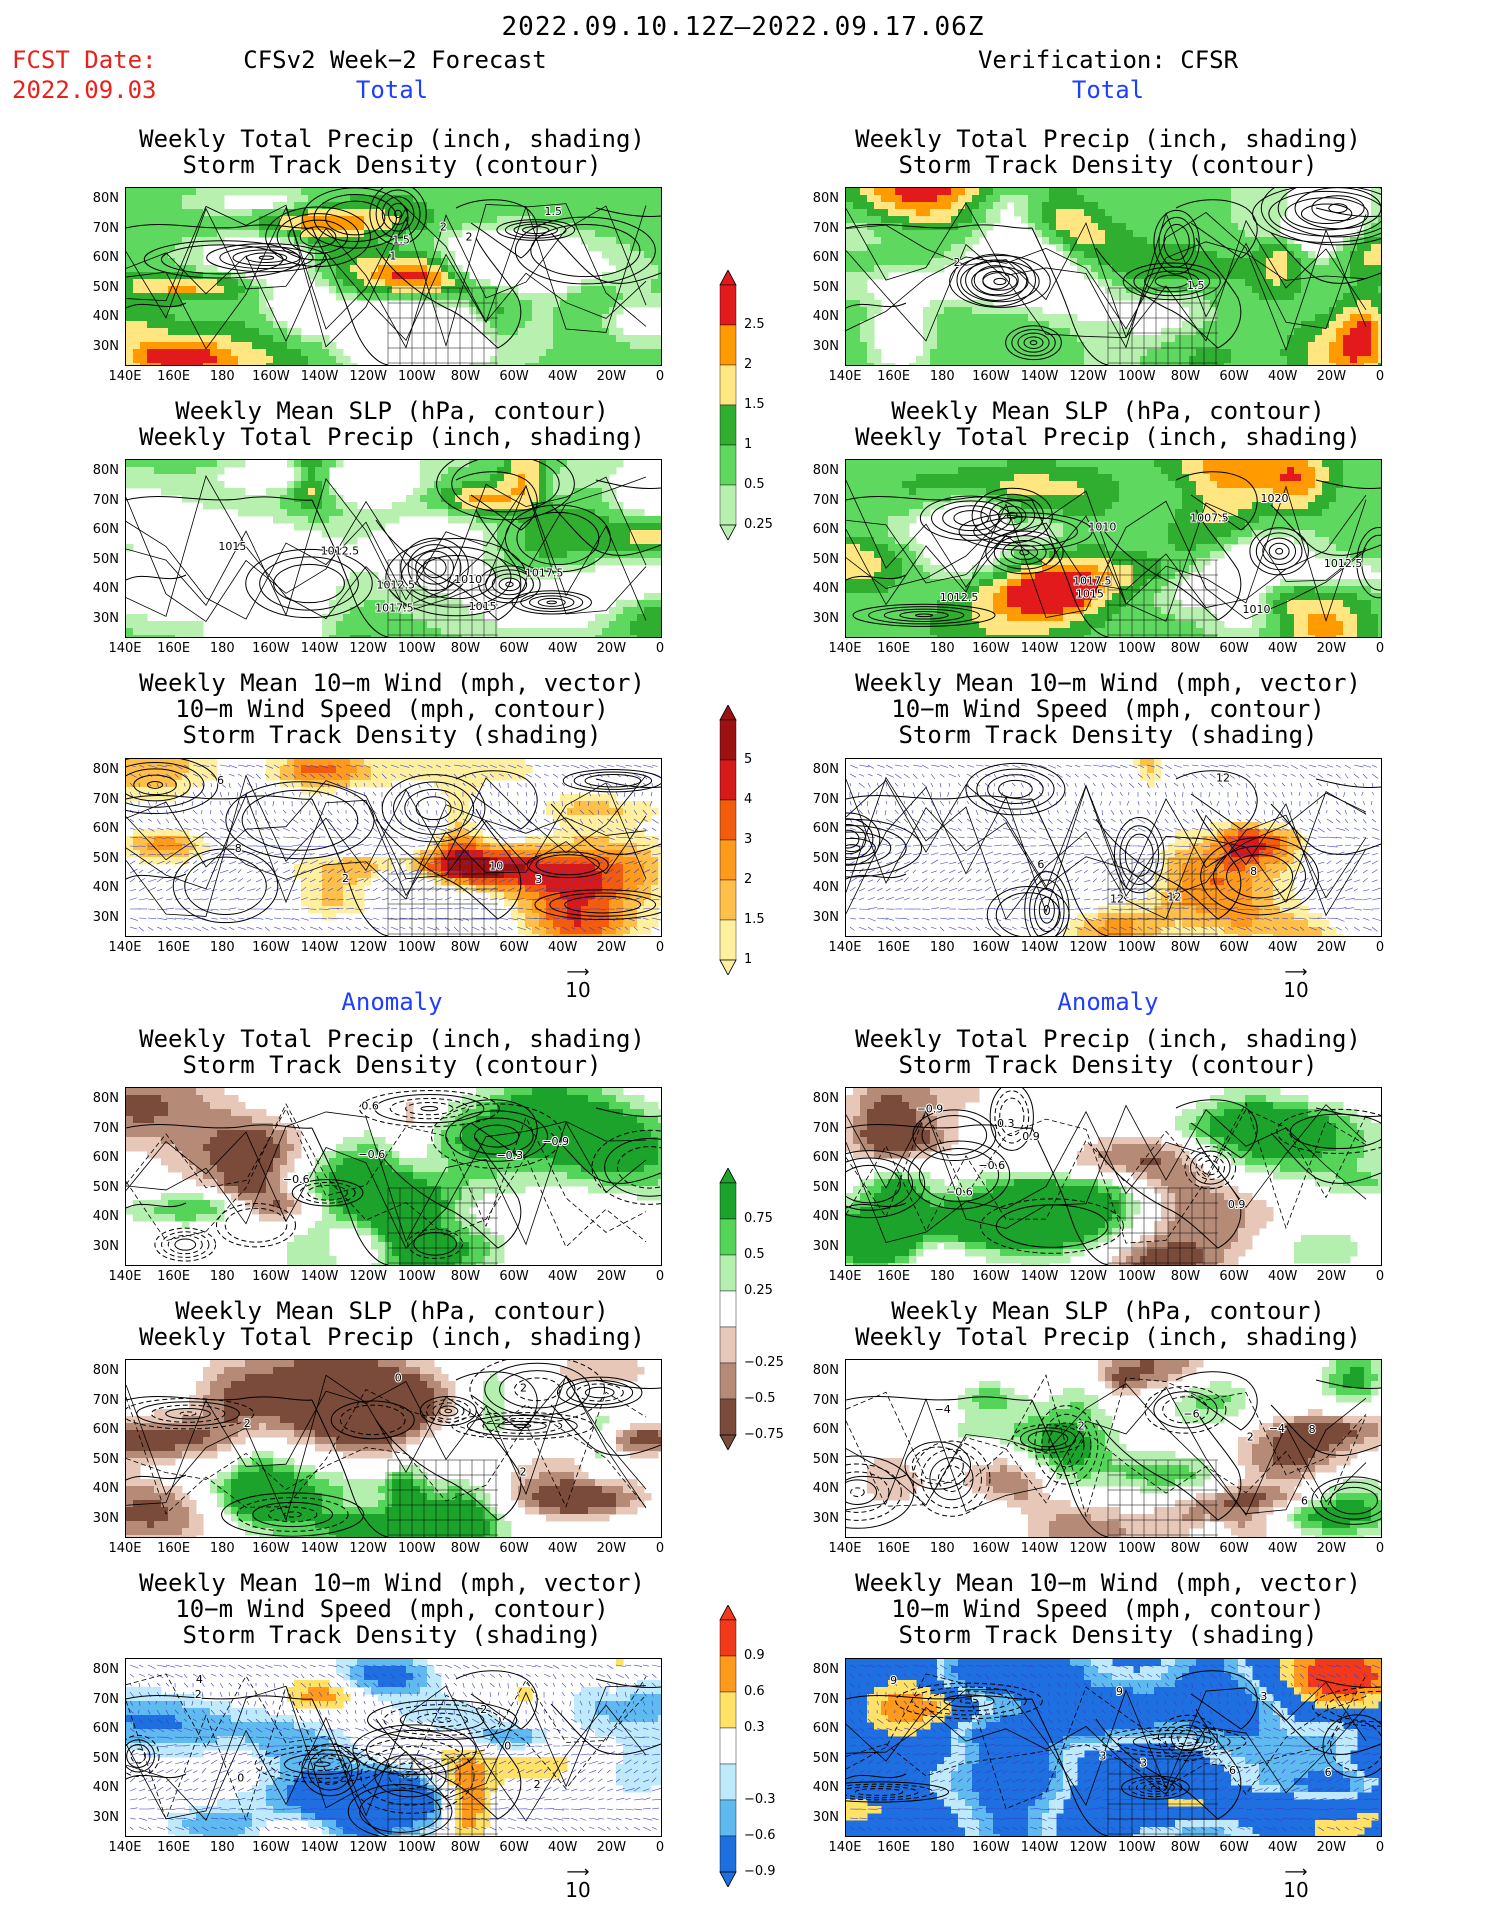 This screenshot has height=1925, width=1487. I want to click on latitude-label: 80N, so click(105, 198).